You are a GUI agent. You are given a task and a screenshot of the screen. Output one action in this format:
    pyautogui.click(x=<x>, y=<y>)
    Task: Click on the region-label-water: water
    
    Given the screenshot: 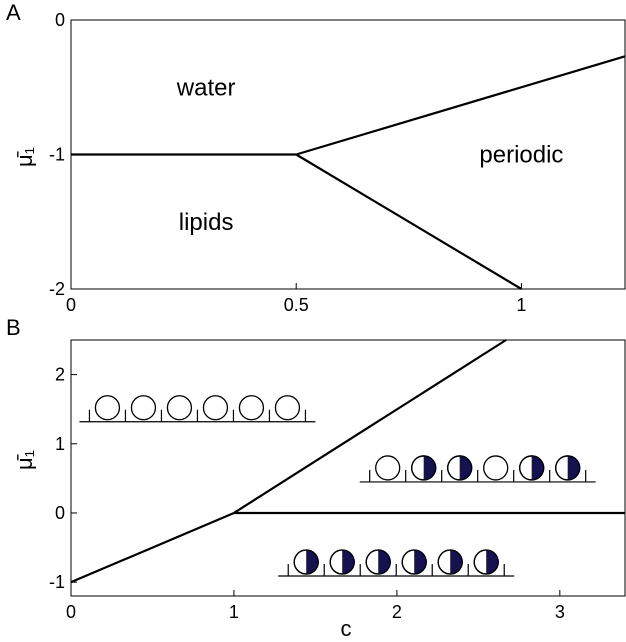 What is the action you would take?
    pyautogui.click(x=206, y=87)
    